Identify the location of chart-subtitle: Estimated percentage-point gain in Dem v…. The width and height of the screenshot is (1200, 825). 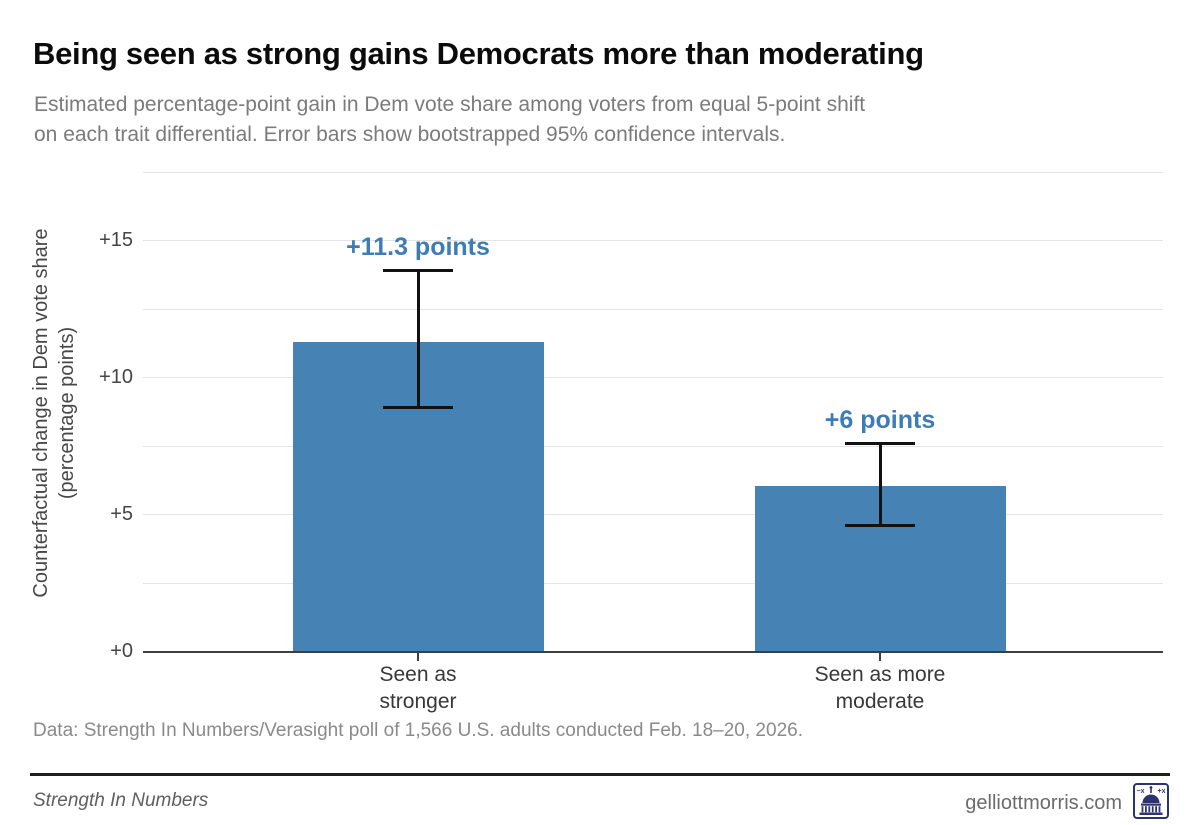
(584, 120).